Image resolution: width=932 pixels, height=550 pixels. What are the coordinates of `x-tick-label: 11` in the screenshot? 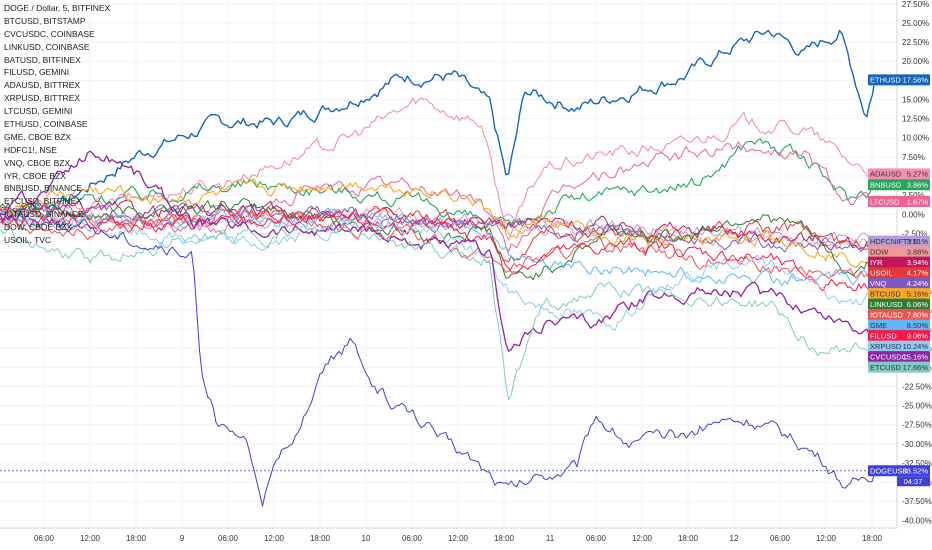 It's located at (550, 538).